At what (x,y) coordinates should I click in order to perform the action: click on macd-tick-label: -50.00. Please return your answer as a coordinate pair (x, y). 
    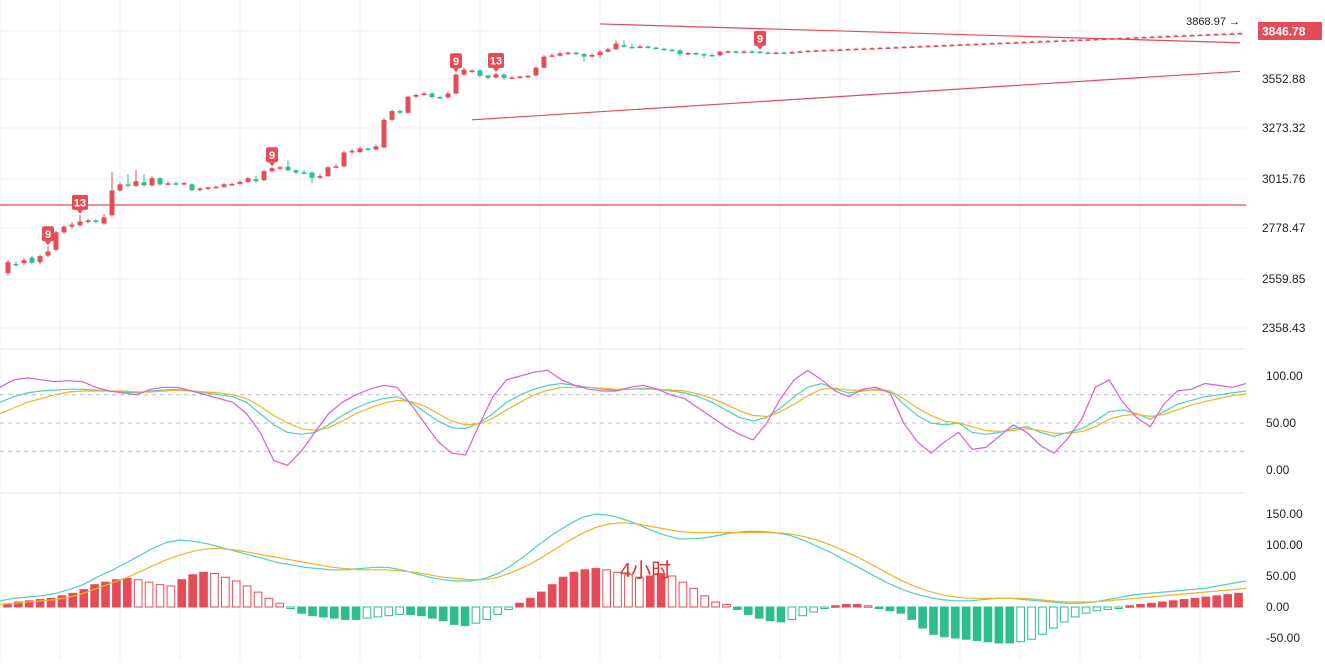
    Looking at the image, I should click on (1283, 638).